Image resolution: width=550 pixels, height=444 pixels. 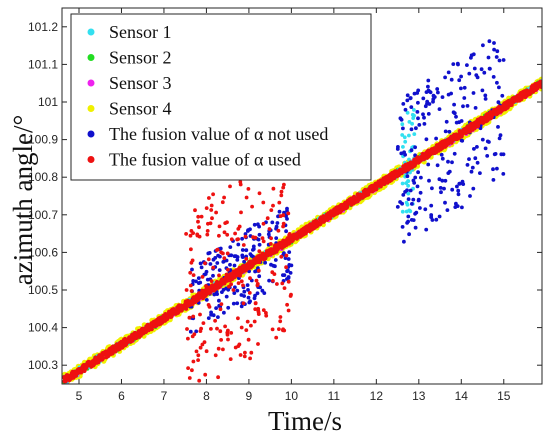 What do you see at coordinates (43, 27) in the screenshot?
I see `y-tick-label: 101.2` at bounding box center [43, 27].